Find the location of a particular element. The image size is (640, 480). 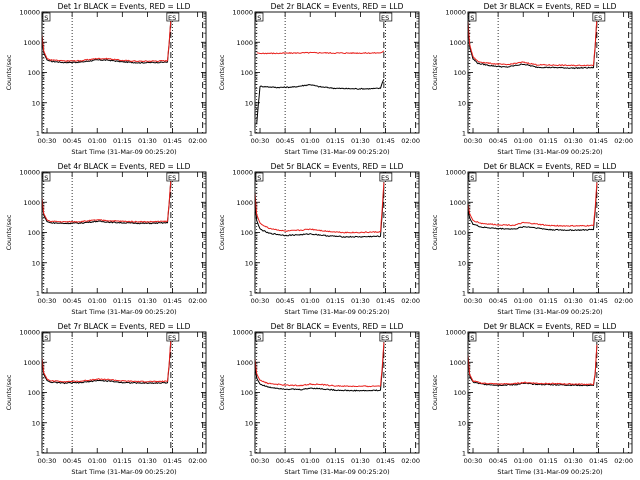

chart-title: Det 3r BLACK = Events, RED = LLD is located at coordinates (550, 6).